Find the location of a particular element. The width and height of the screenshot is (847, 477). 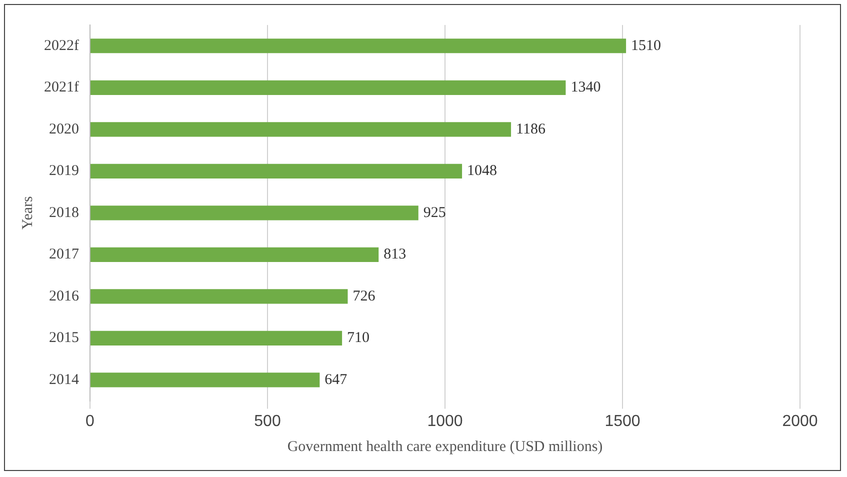

y-tick-label: 2021f is located at coordinates (61, 88).